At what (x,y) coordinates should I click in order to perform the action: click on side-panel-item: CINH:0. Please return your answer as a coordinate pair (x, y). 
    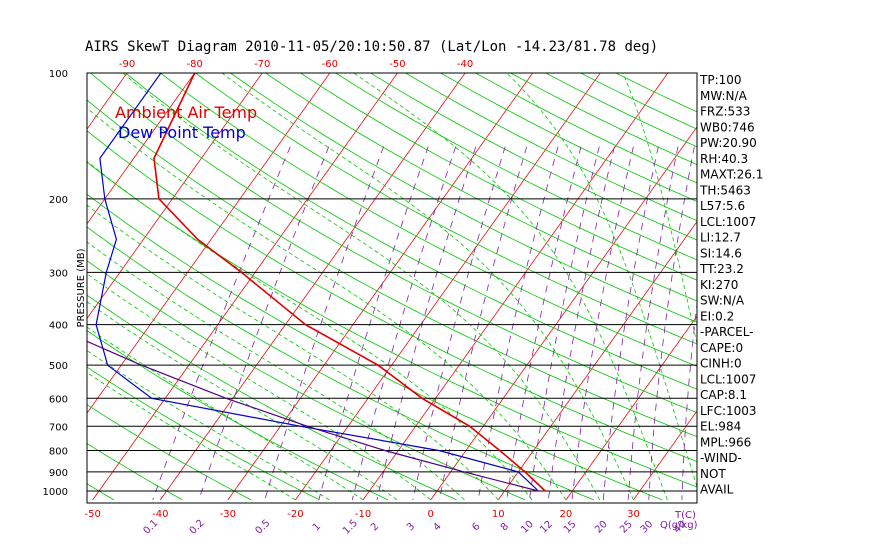
    Looking at the image, I should click on (721, 364).